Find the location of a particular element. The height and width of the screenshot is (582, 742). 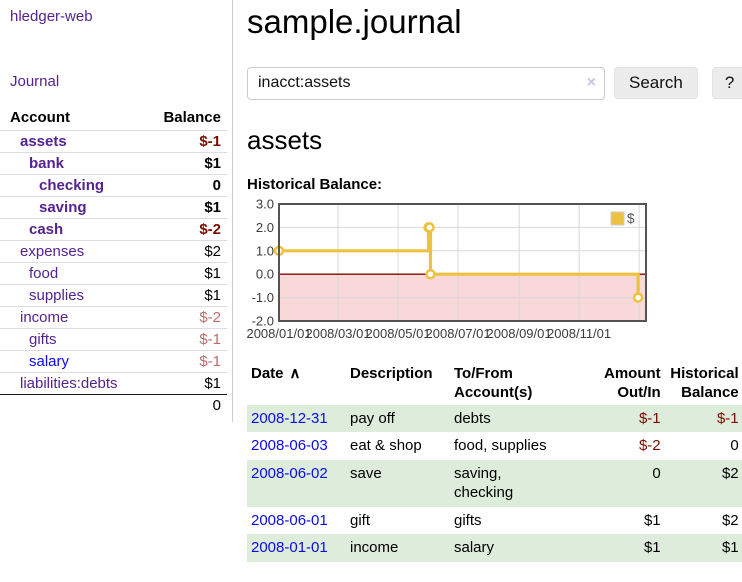

svg-text: 2008/05/01 is located at coordinates (398, 333).